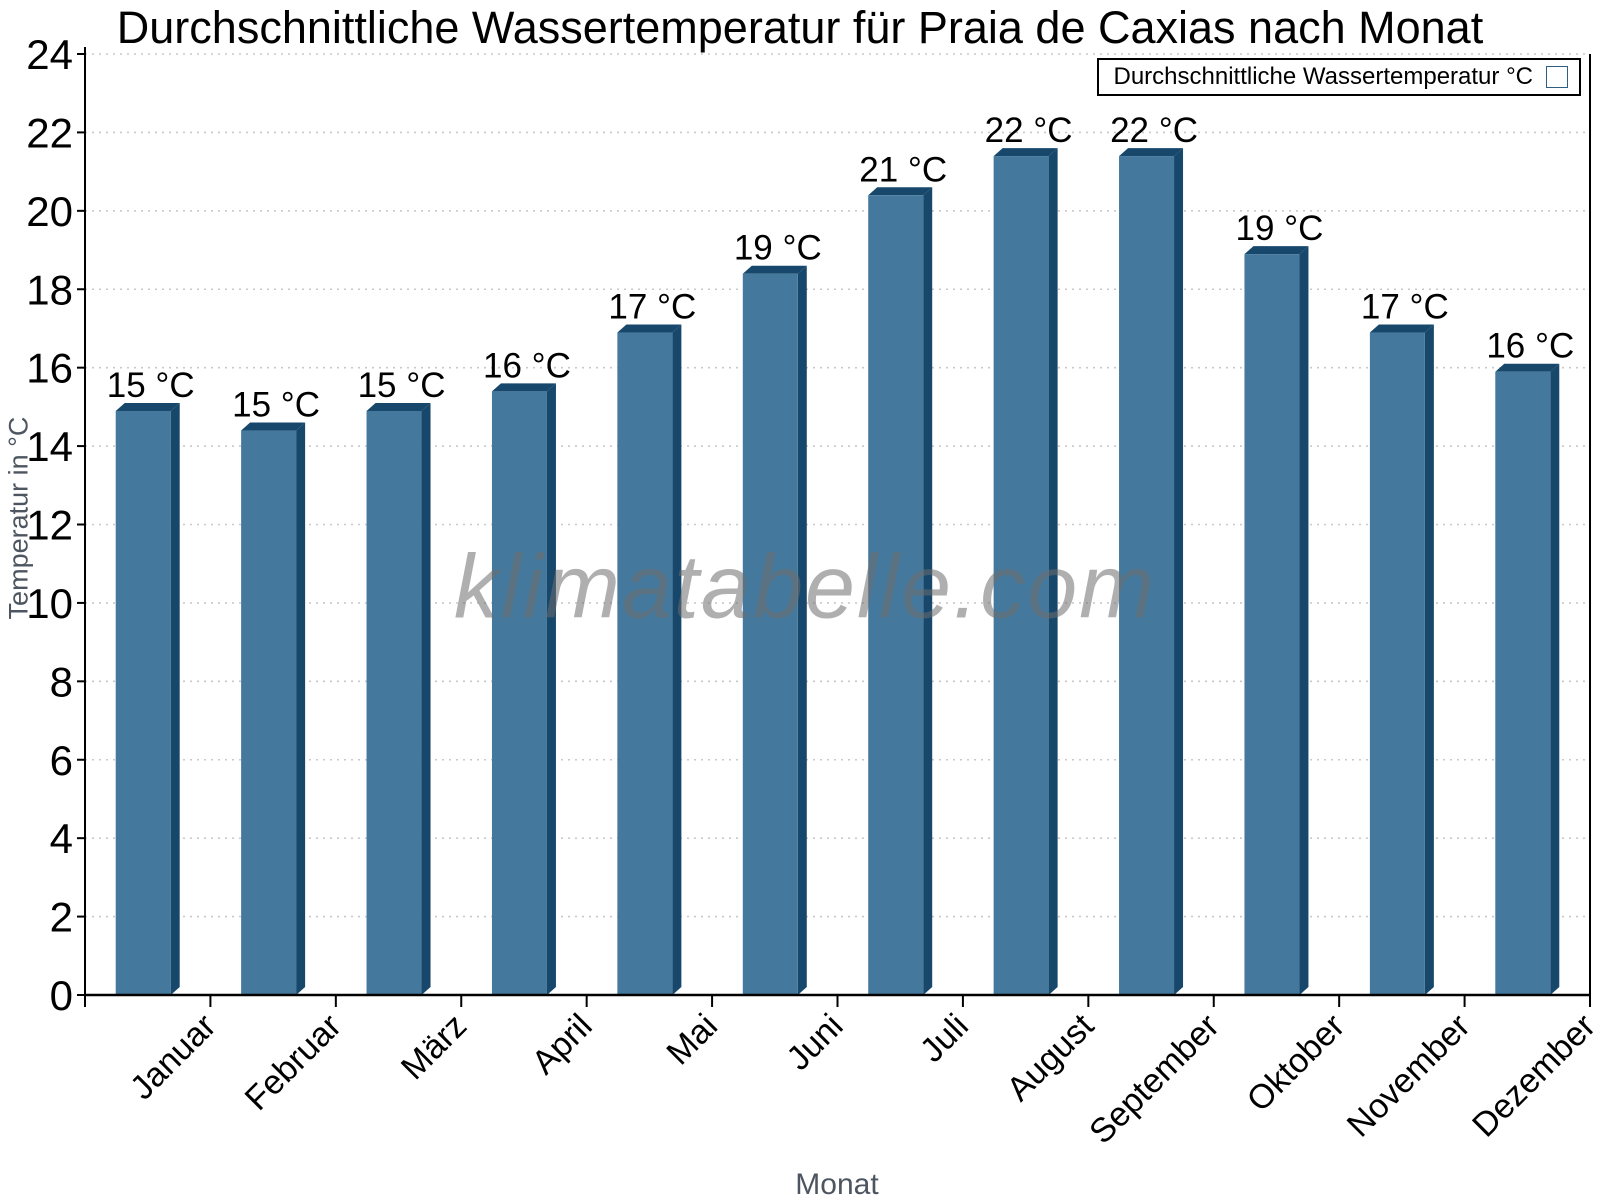 Image resolution: width=1600 pixels, height=1200 pixels. What do you see at coordinates (49, 289) in the screenshot?
I see `y-axis-tick-label: 18` at bounding box center [49, 289].